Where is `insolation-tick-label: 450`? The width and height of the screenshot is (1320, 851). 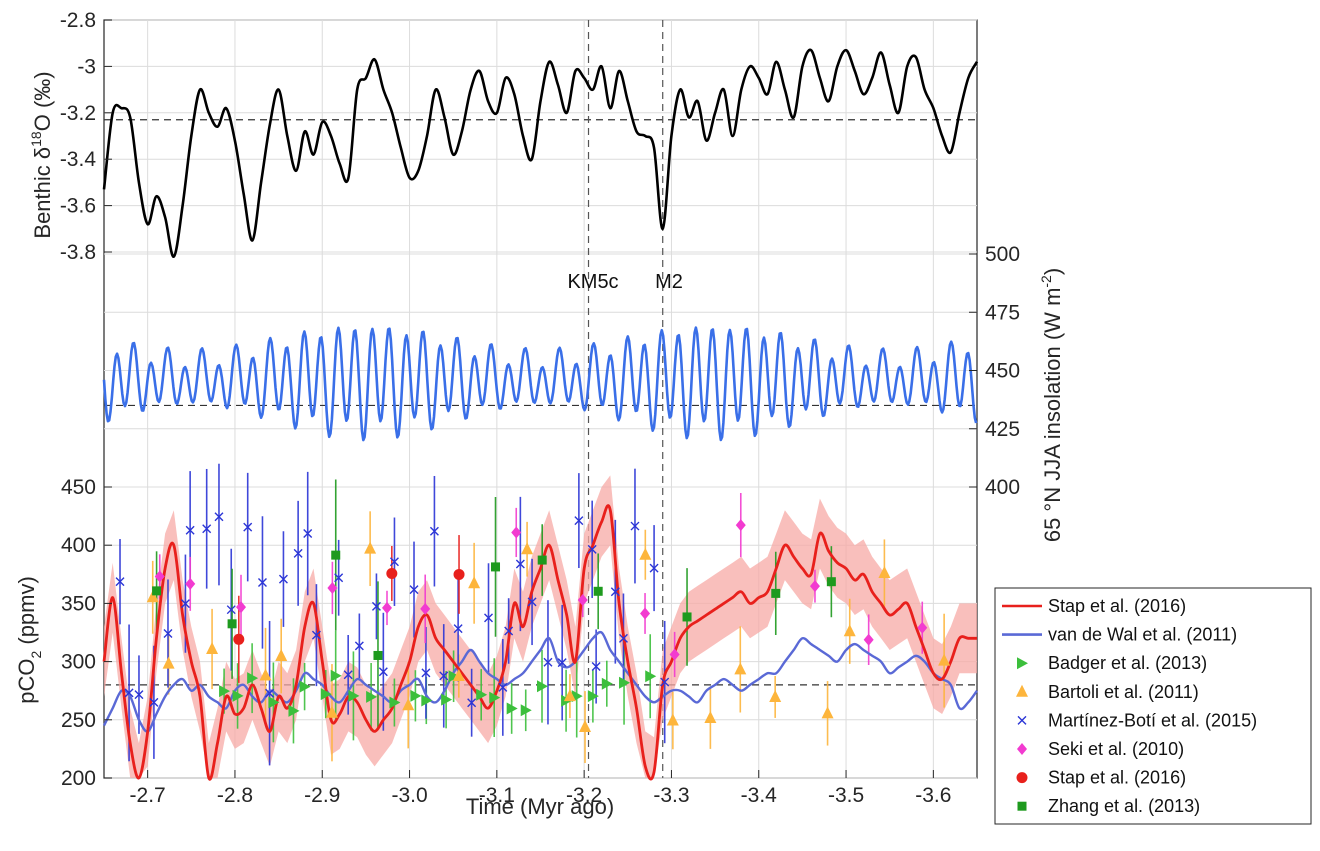 insolation-tick-label: 450 is located at coordinates (1002, 371).